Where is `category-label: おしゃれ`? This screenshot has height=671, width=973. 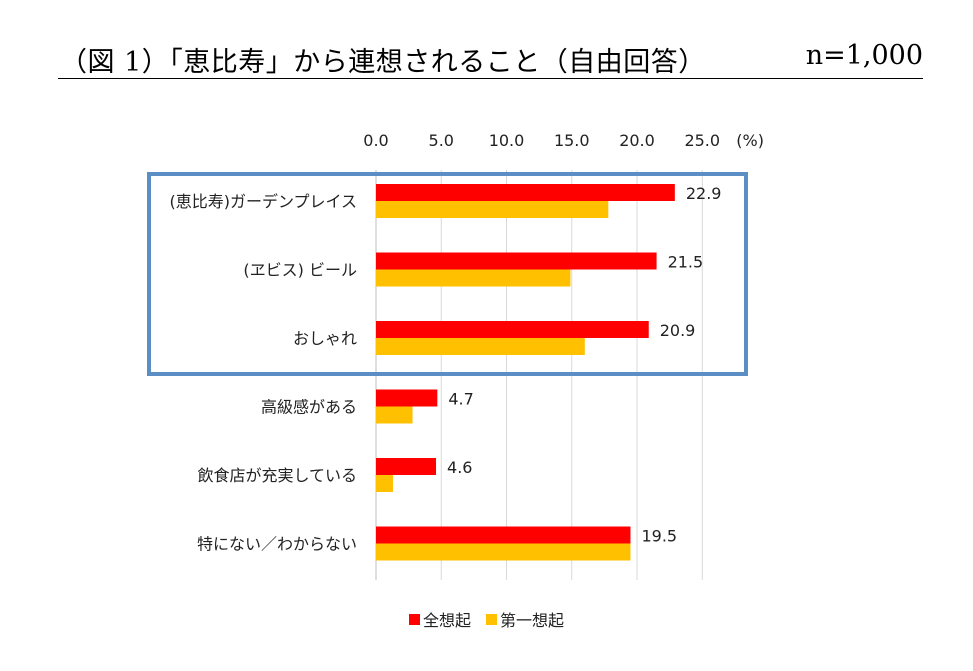
category-label: おしゃれ is located at coordinates (325, 338).